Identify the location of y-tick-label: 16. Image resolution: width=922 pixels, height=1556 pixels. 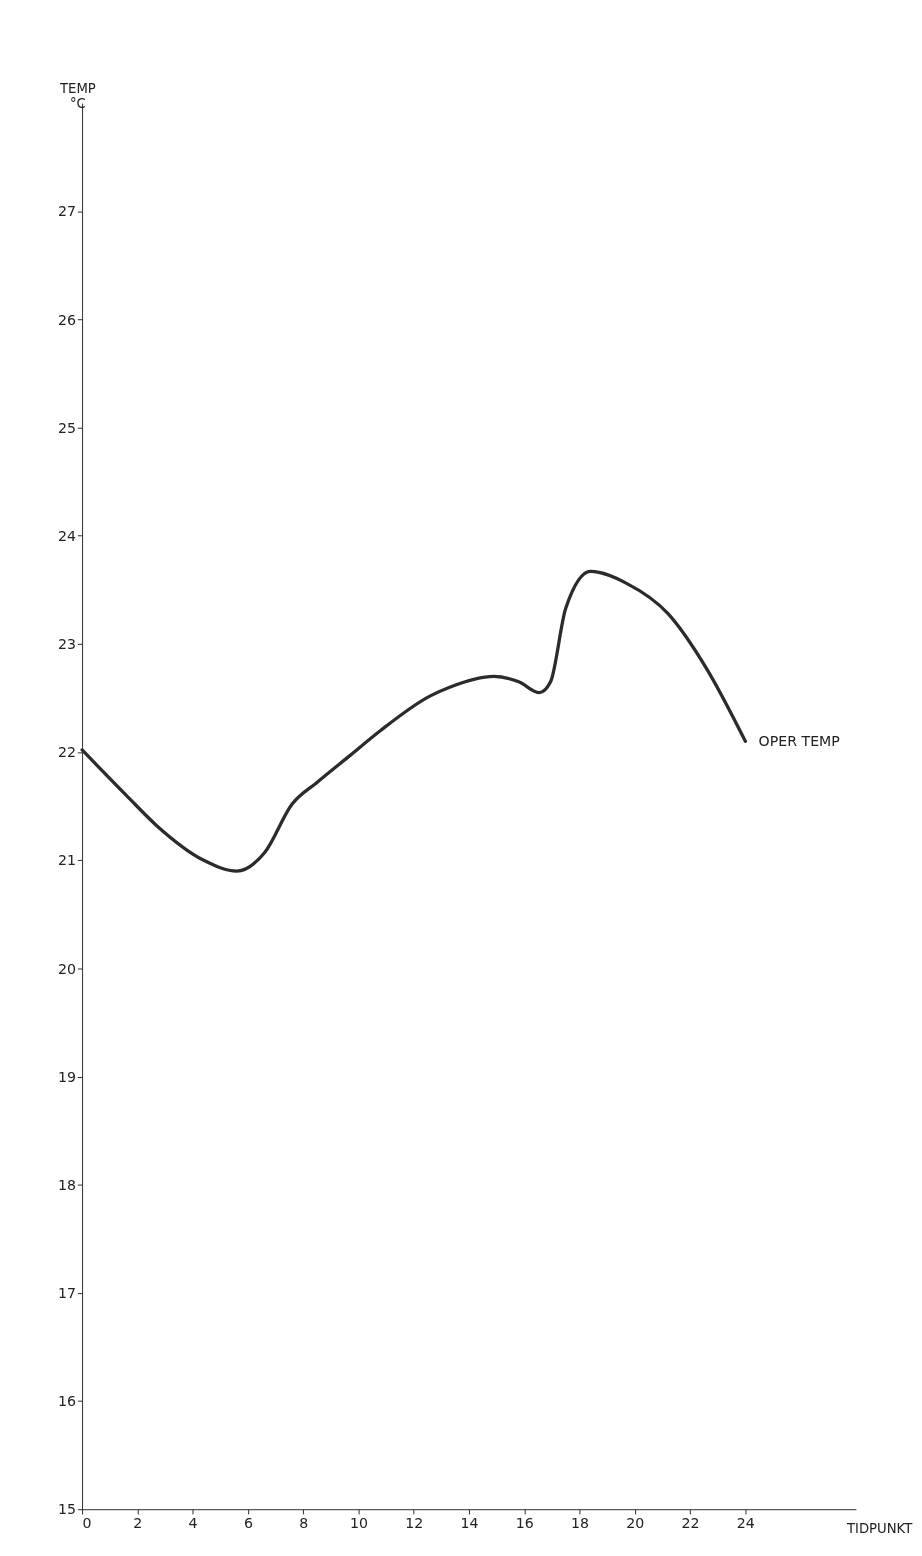
(66, 1401).